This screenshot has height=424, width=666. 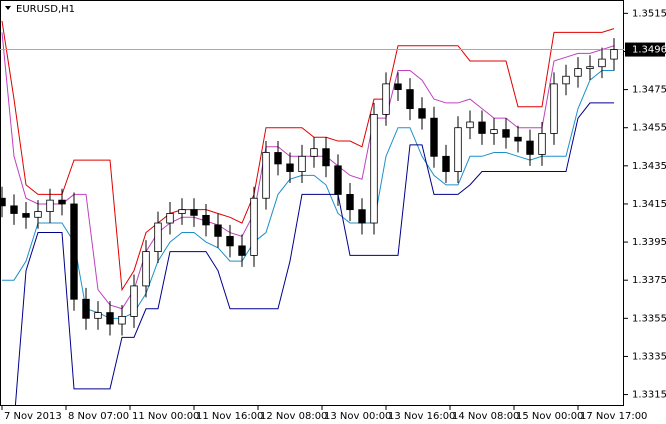 I want to click on y-tick-label: 1.3475, so click(x=649, y=90).